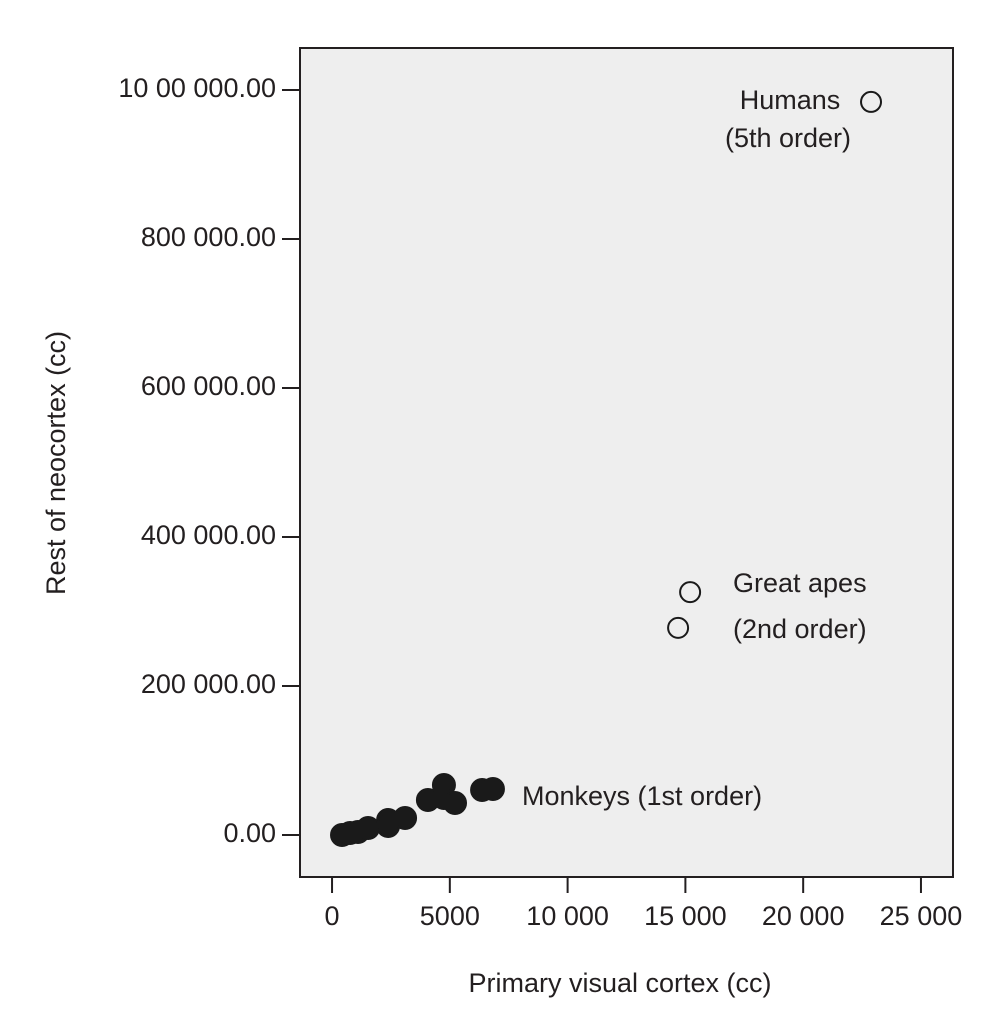  Describe the element at coordinates (332, 916) in the screenshot. I see `x-tick-label: 0` at that location.